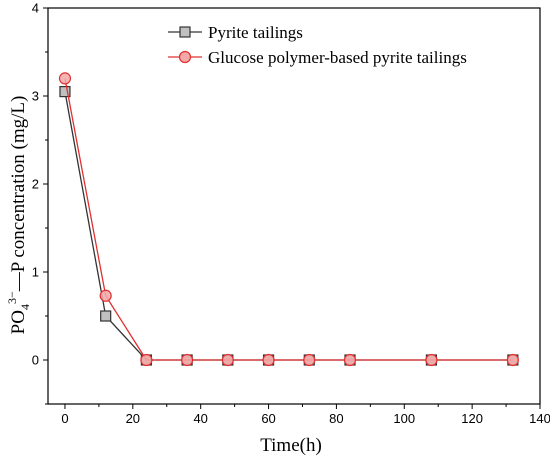  I want to click on y-axis-title-subscript: 4, so click(25, 307).